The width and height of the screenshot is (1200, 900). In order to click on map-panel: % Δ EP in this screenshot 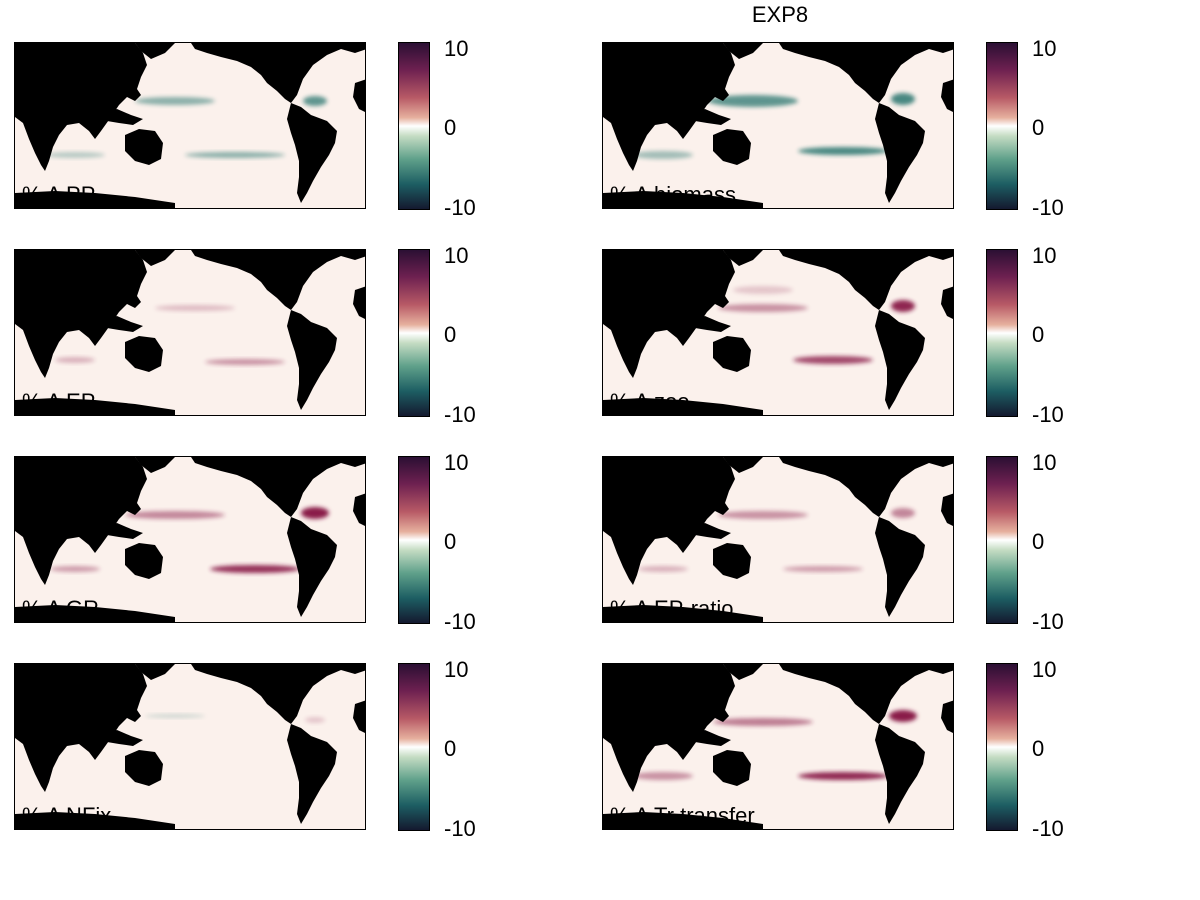, I will do `click(190, 332)`.